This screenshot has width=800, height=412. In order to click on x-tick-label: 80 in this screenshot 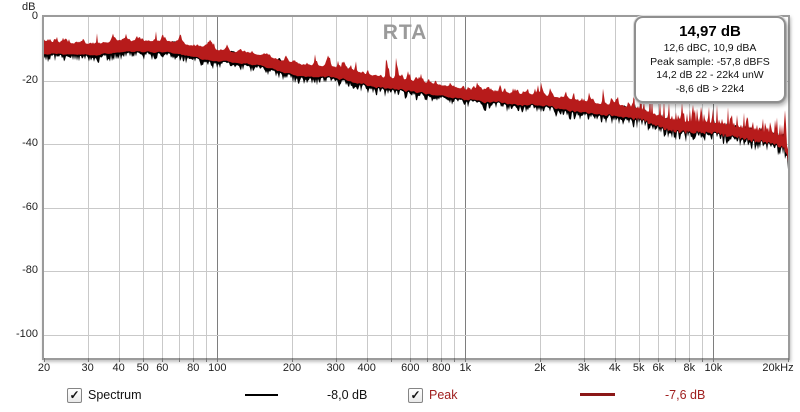, I will do `click(193, 368)`.